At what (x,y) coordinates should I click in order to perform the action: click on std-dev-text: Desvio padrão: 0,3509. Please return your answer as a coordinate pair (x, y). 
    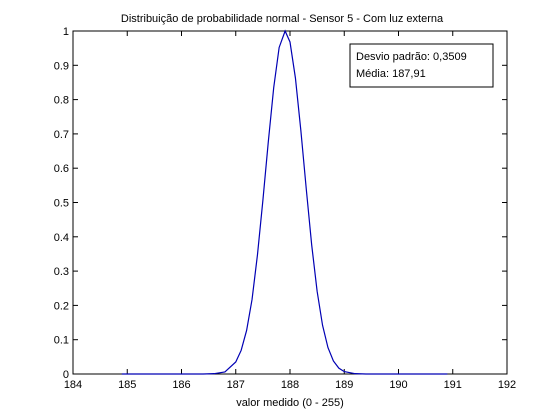
    Looking at the image, I should click on (411, 57).